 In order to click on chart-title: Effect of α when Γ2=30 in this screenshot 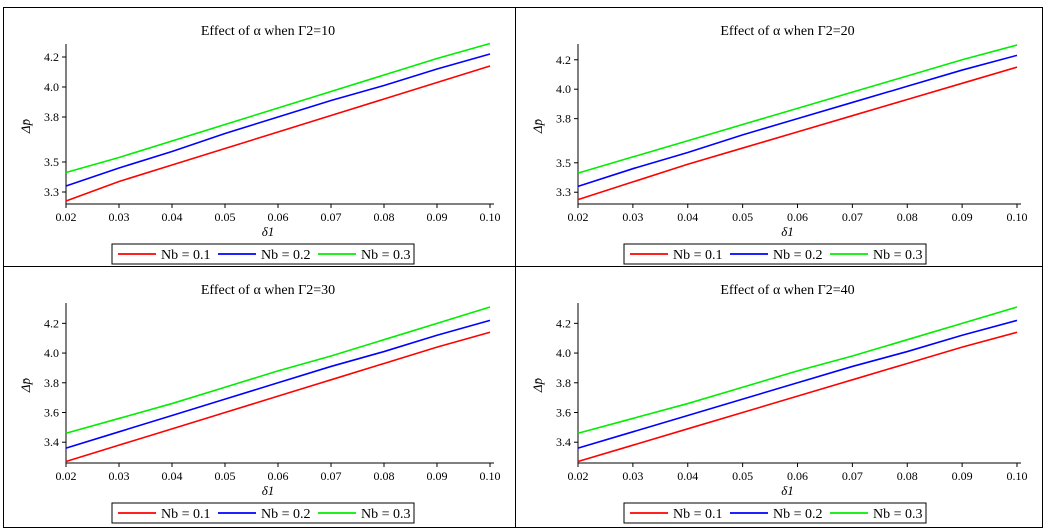, I will do `click(268, 290)`.